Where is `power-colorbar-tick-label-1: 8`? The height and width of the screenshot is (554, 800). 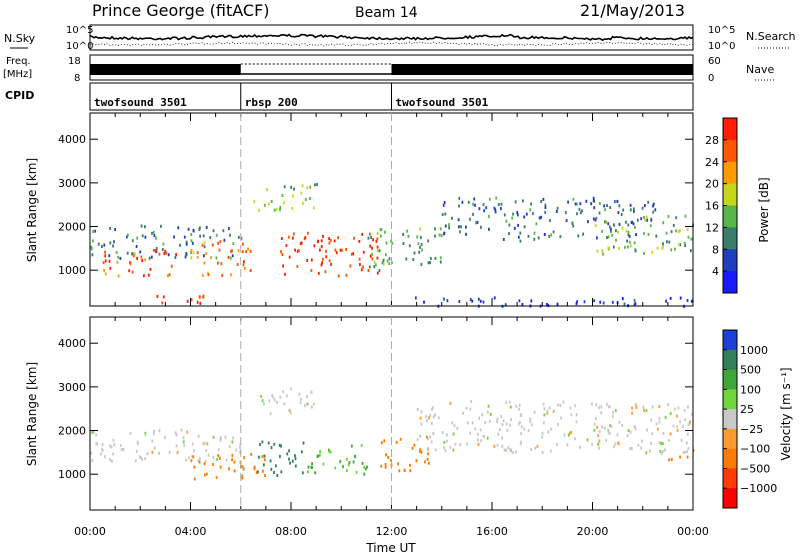 power-colorbar-tick-label-1: 8 is located at coordinates (715, 249).